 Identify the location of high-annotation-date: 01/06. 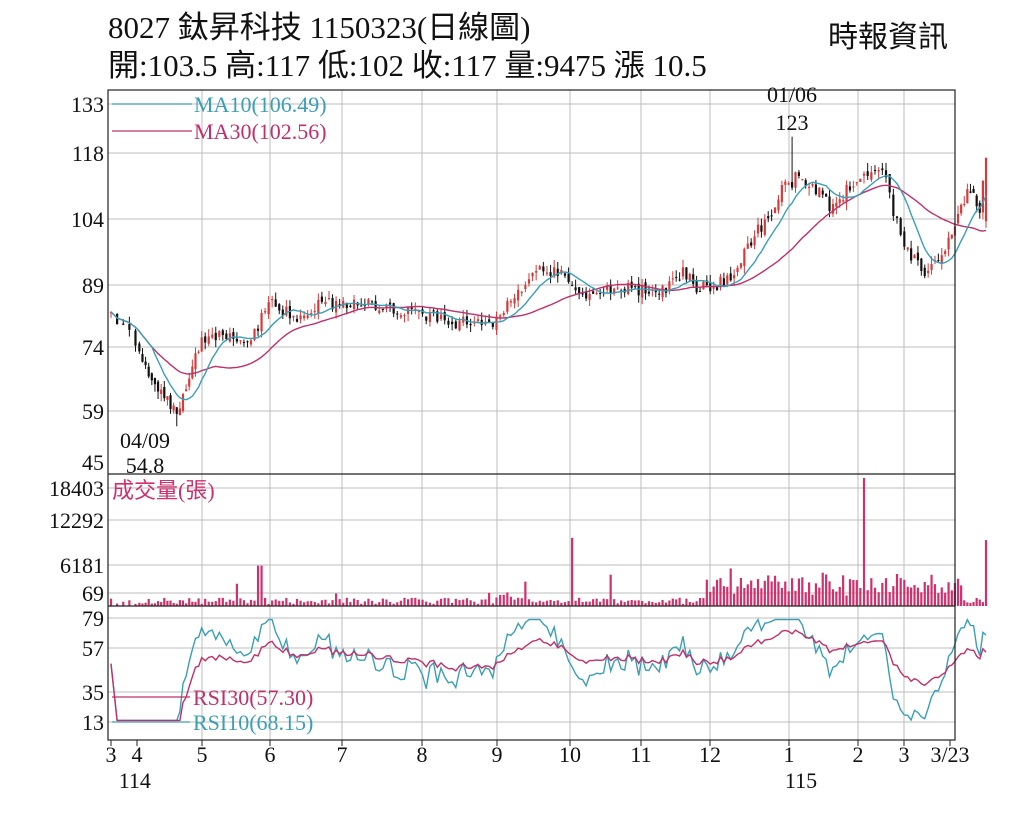
(792, 94).